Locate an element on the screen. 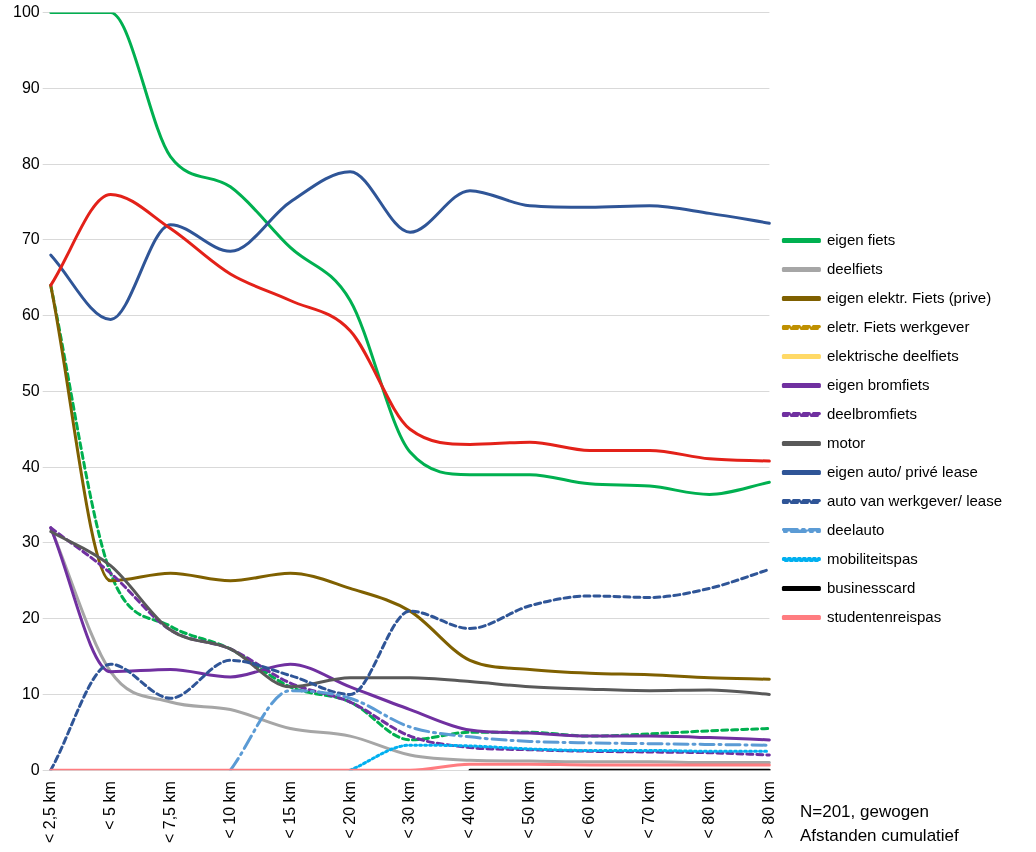 This screenshot has width=1036, height=852. y-tick-label: 20 is located at coordinates (30, 618).